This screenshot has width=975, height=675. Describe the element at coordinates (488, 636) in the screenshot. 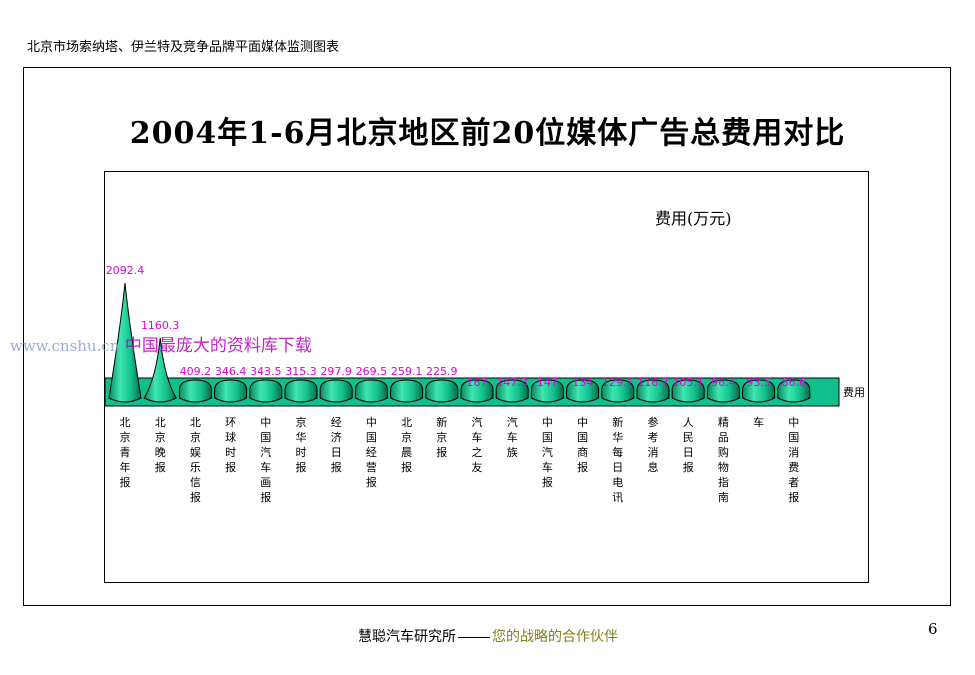

I see `footer: 慧聪汽车研究所 您的战略的合作伙伴` at that location.